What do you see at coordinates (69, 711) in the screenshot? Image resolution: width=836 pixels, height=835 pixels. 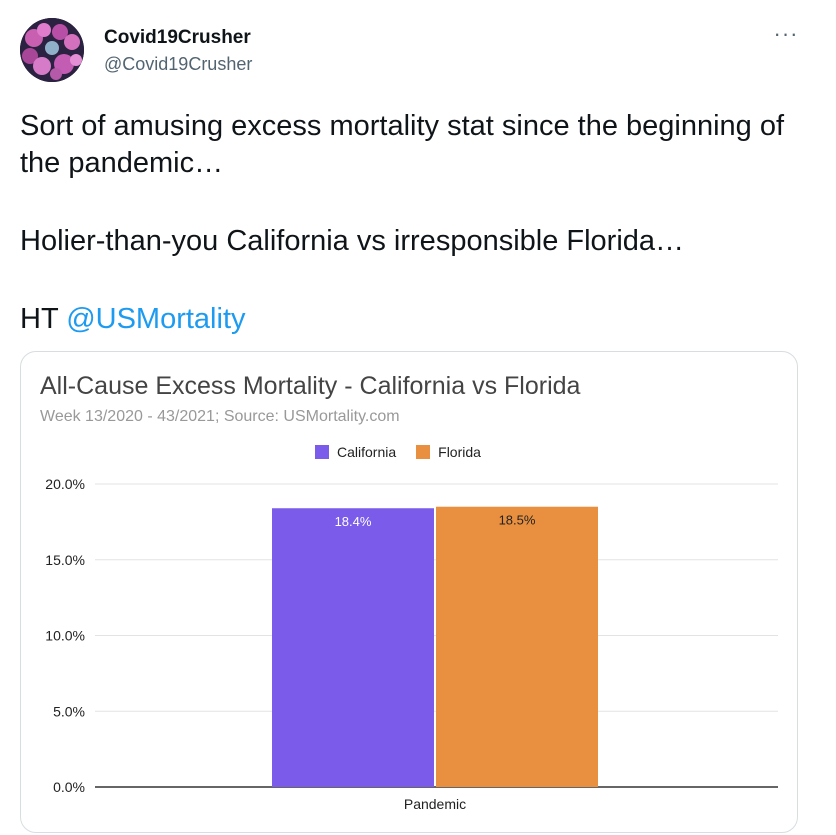 I see `y-tick-label: 5.0%` at bounding box center [69, 711].